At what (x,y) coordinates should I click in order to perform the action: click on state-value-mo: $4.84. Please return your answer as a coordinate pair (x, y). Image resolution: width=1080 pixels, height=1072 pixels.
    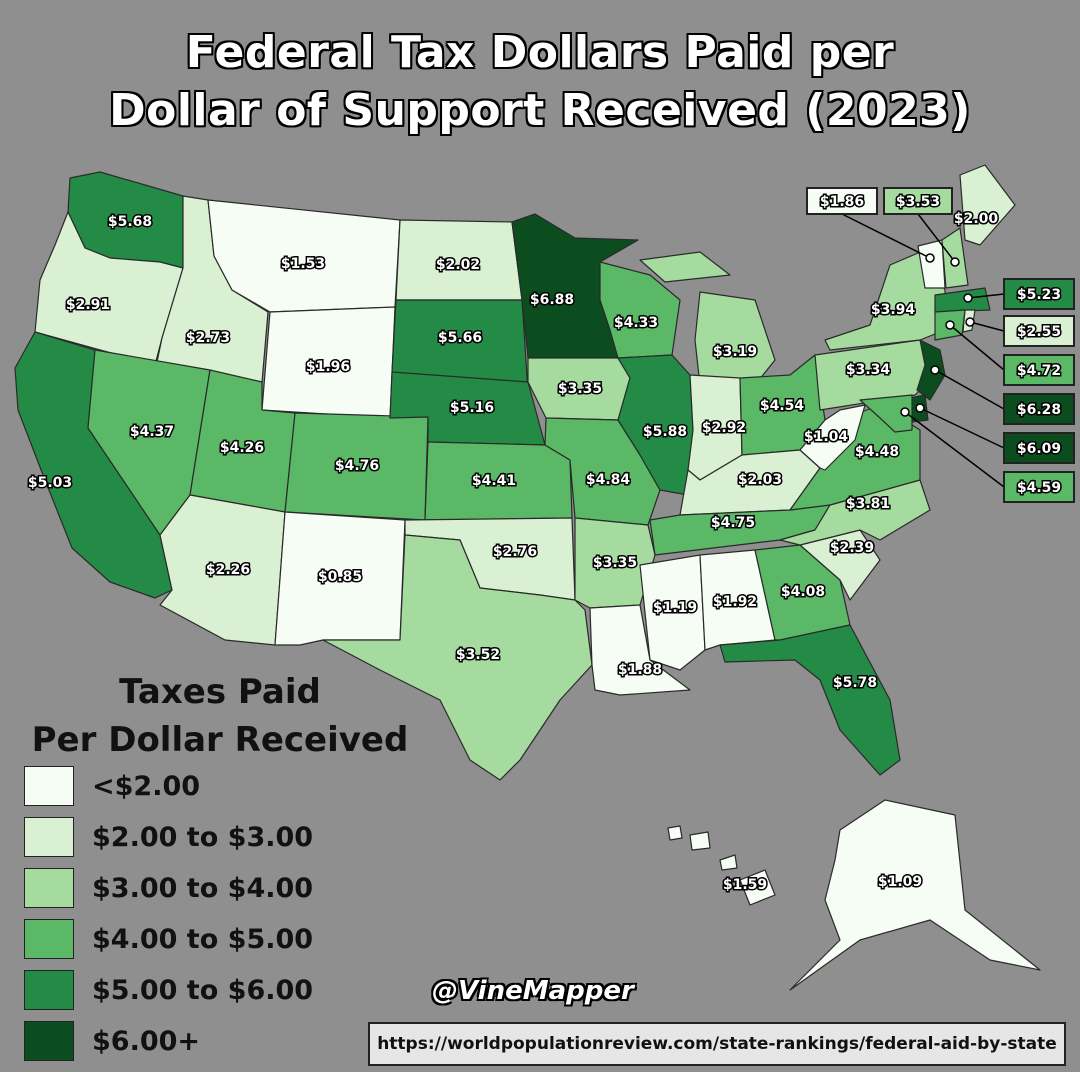
    Looking at the image, I should click on (608, 480).